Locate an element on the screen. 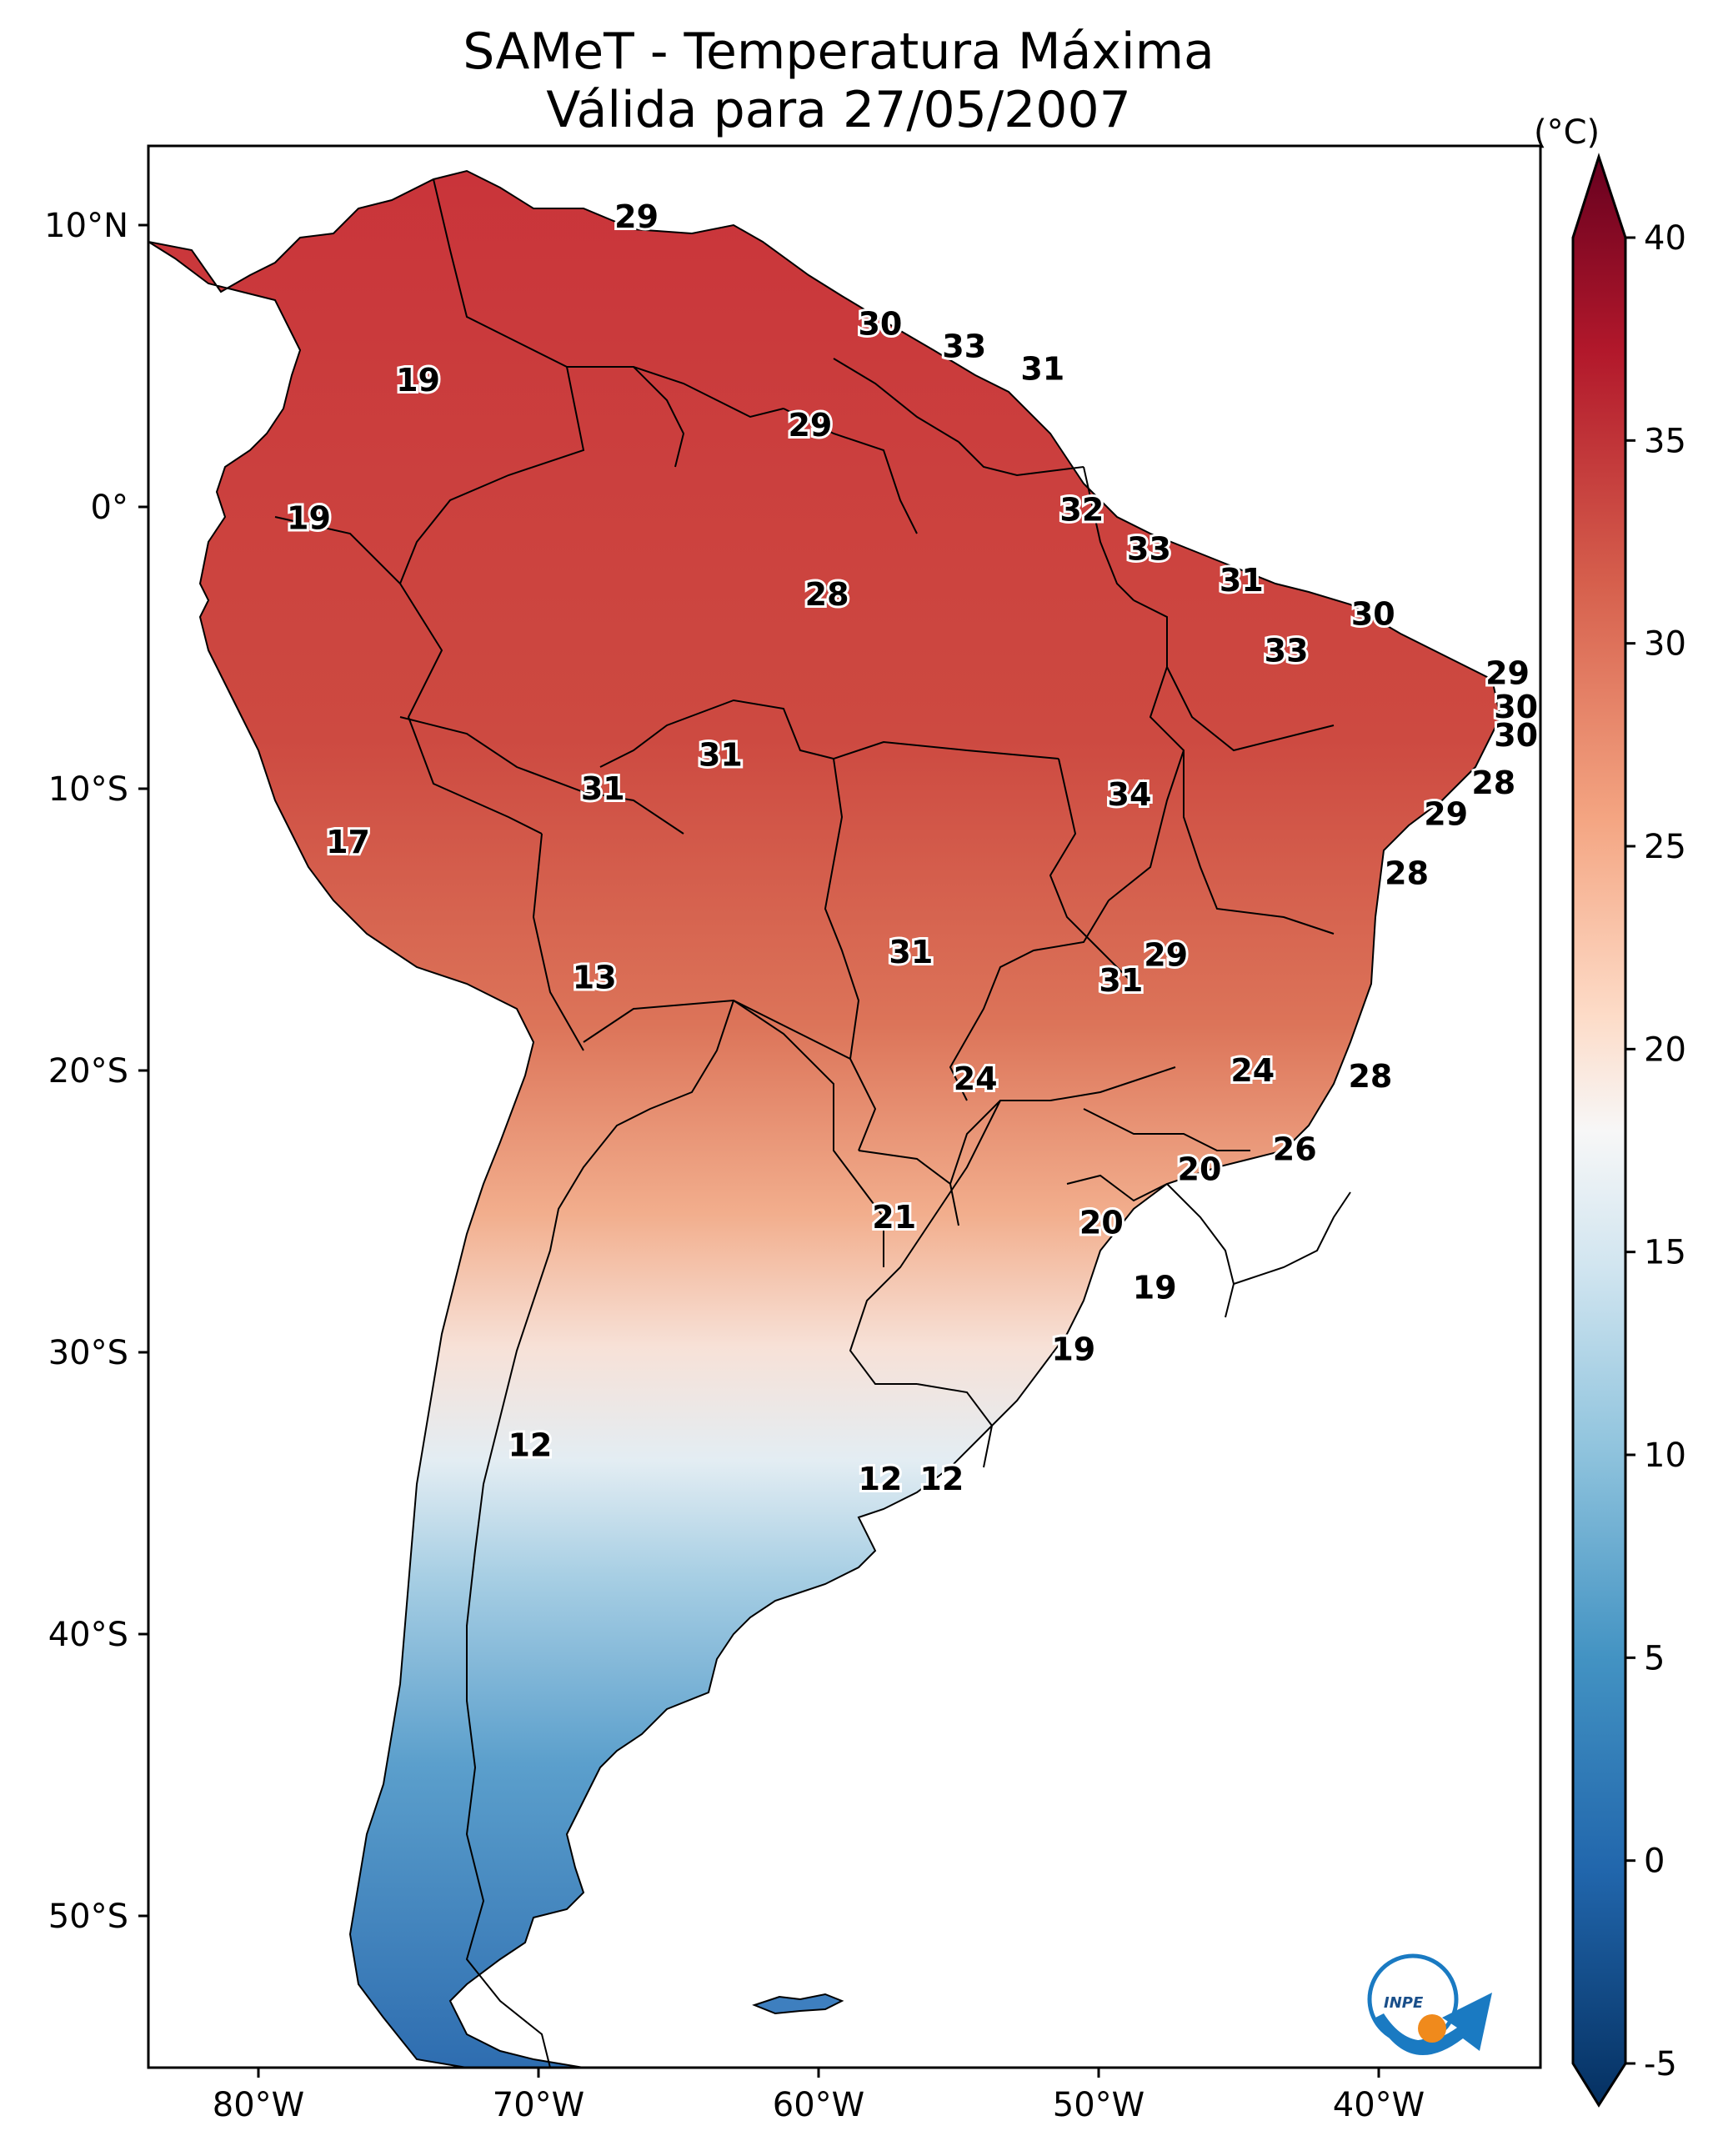 This screenshot has width=1723, height=2156. lat-tick-label: 10°N is located at coordinates (86, 226).